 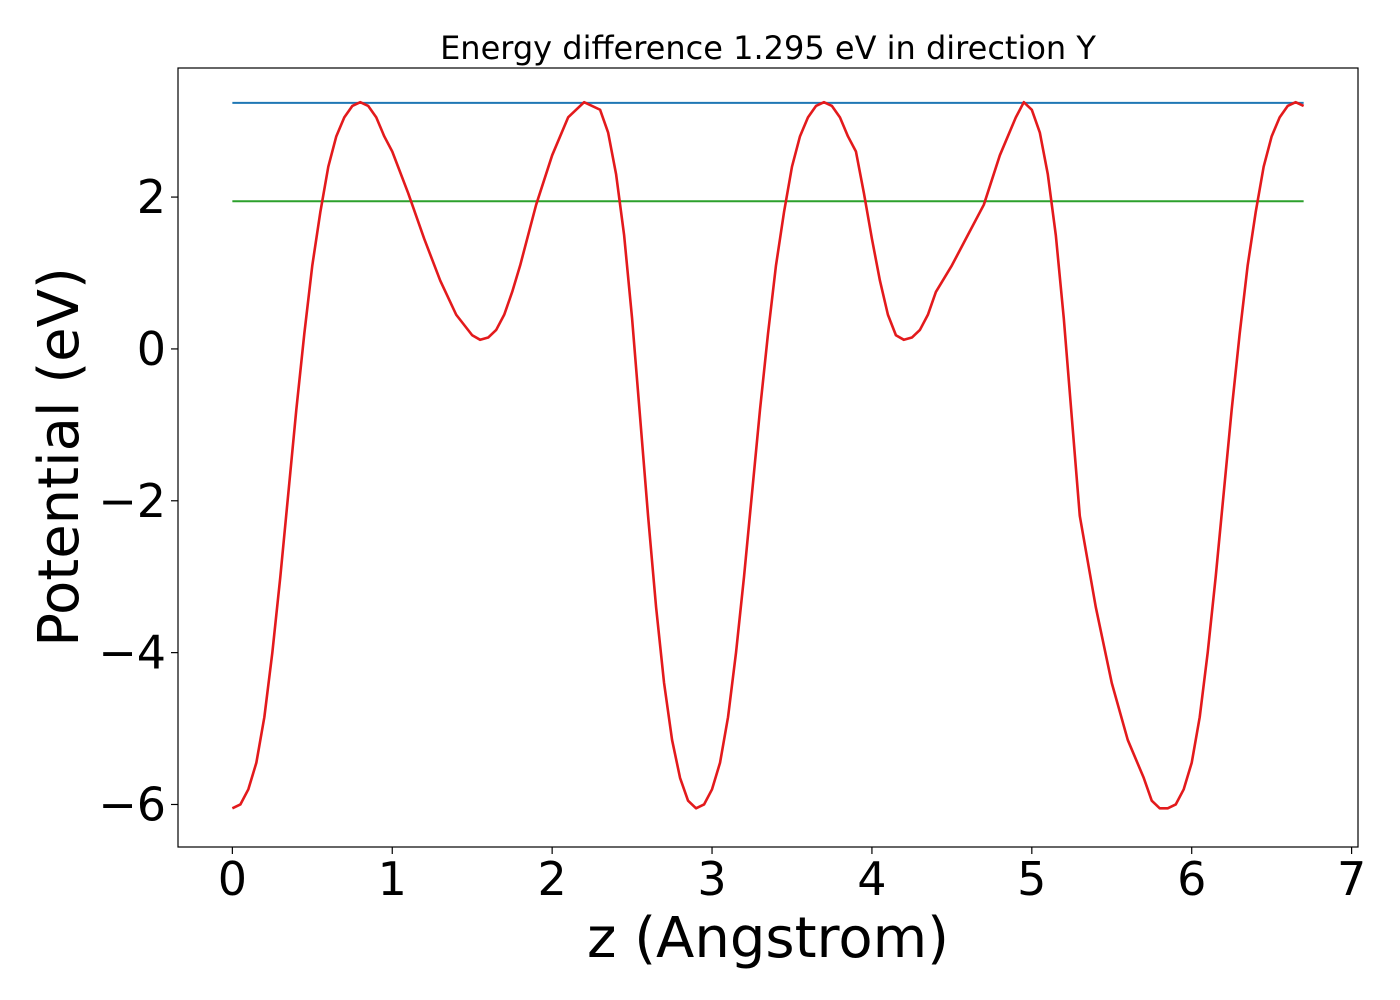 I want to click on x-tick-label: 5, so click(x=1031, y=879).